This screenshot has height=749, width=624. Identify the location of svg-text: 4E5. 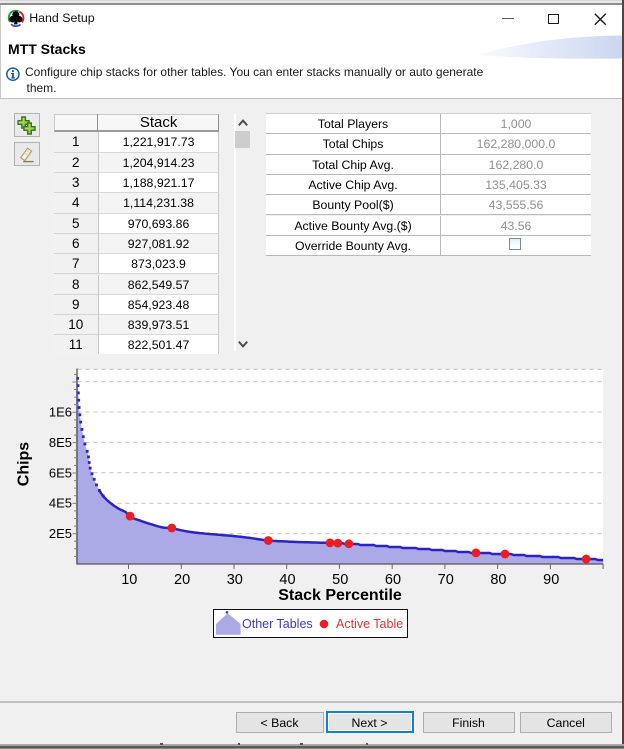
(60, 503).